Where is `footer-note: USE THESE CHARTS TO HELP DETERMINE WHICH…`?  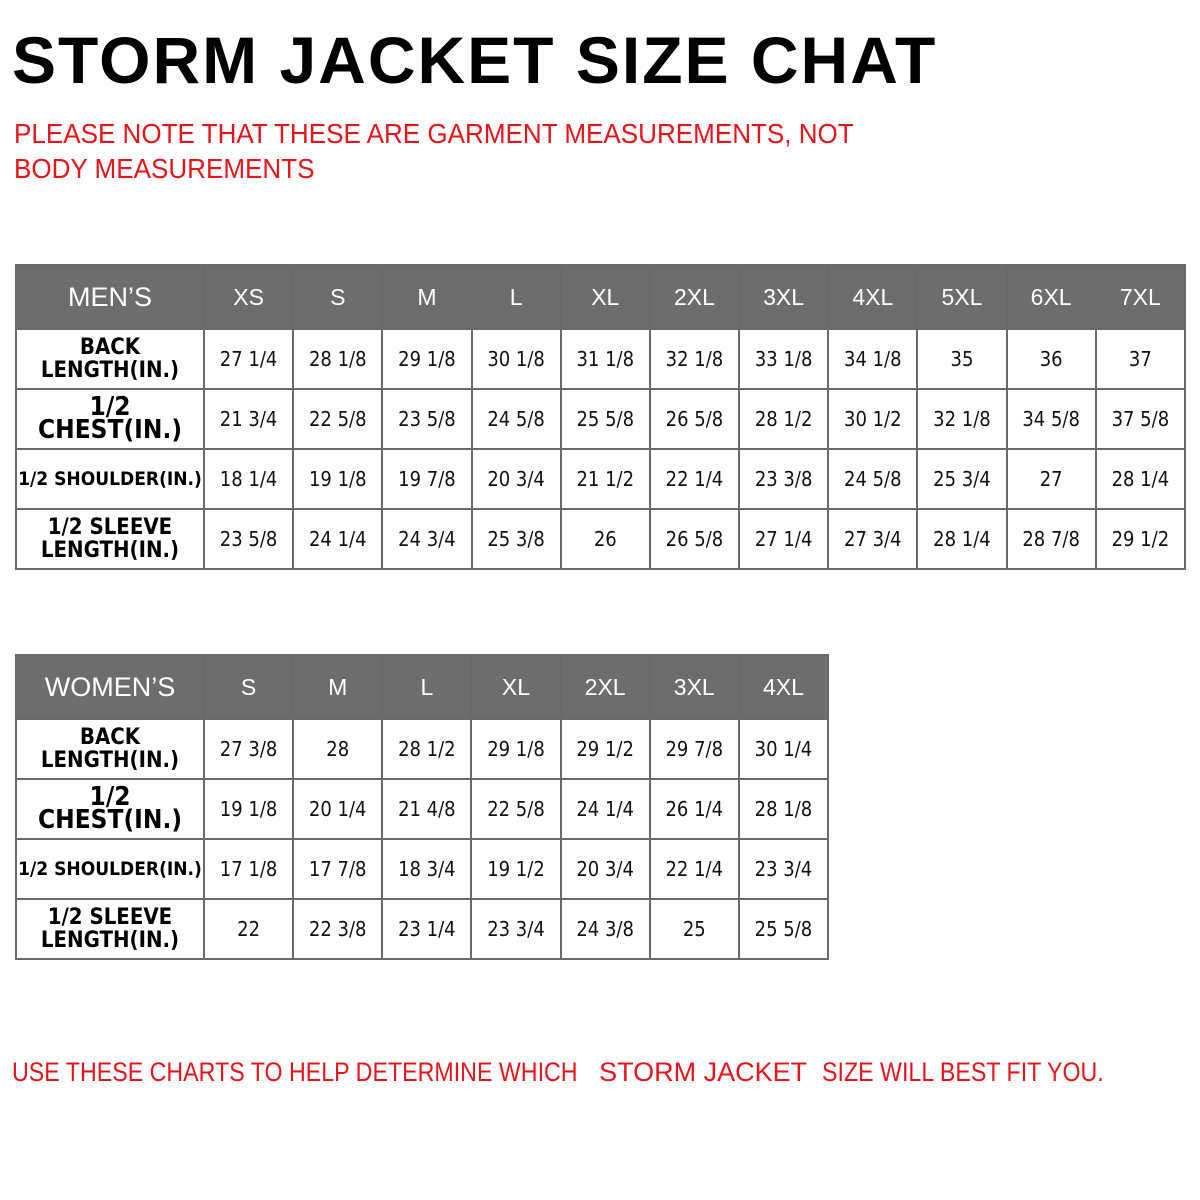
footer-note: USE THESE CHARTS TO HELP DETERMINE WHICH… is located at coordinates (558, 1072).